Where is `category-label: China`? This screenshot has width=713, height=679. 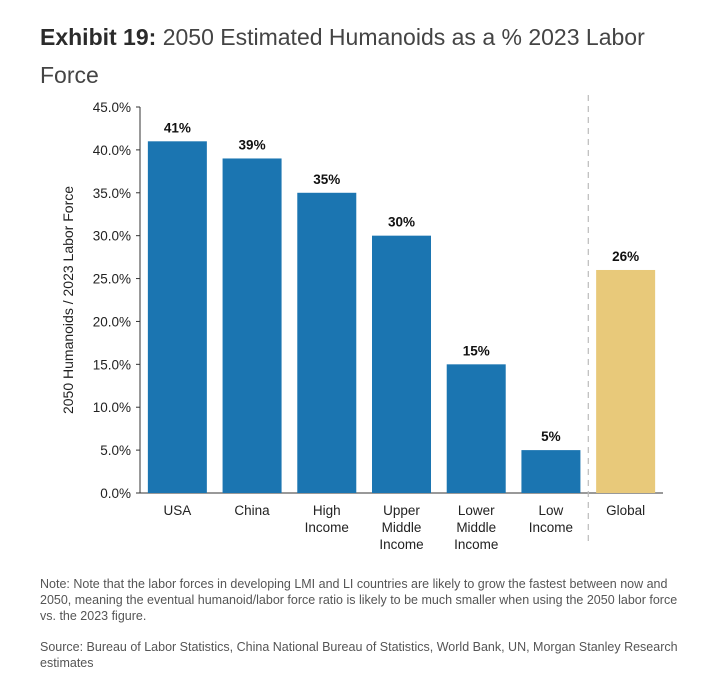 category-label: China is located at coordinates (252, 510).